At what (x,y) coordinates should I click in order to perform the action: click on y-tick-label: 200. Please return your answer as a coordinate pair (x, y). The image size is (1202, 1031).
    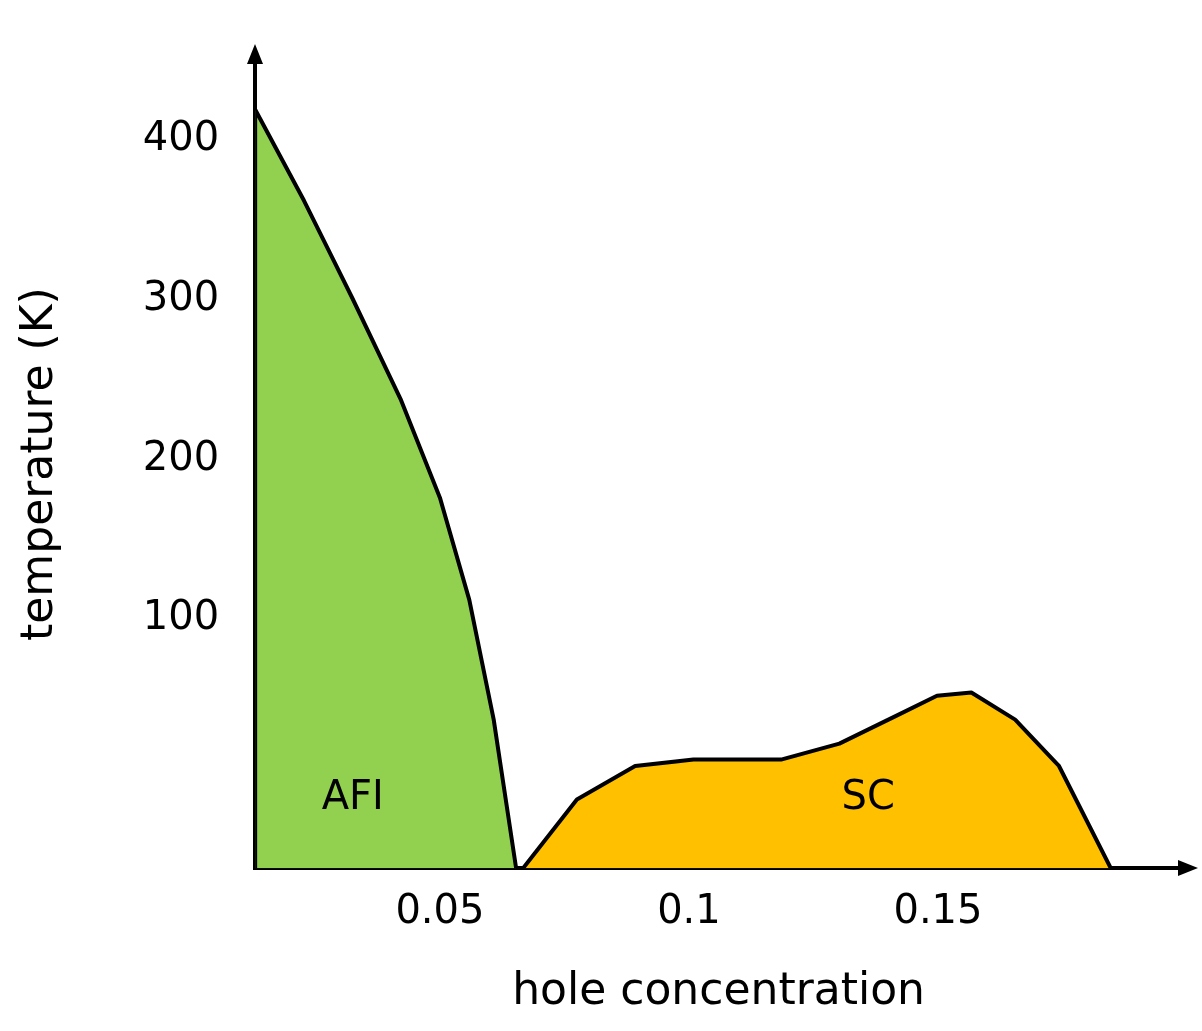
    Looking at the image, I should click on (181, 455).